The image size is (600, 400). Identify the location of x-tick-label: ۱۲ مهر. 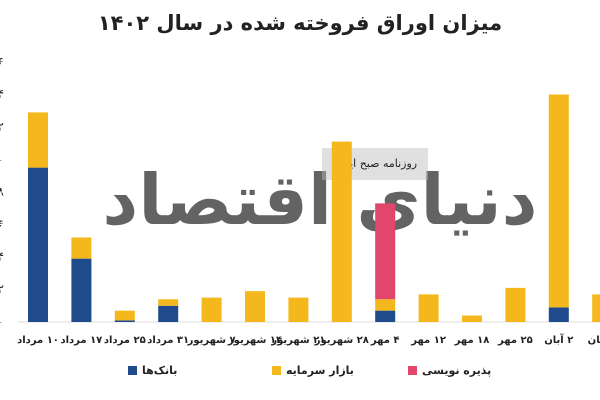
(428, 340).